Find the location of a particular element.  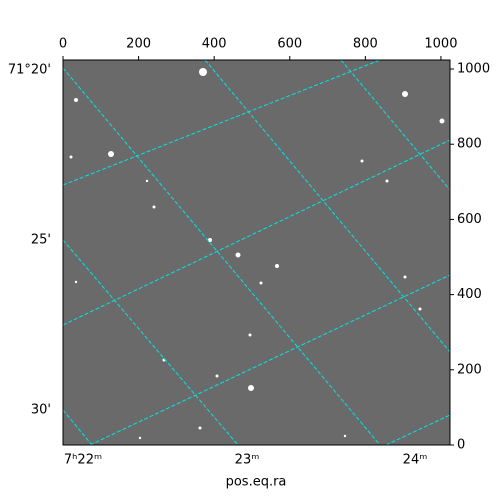

ra-label: 24ᵐ is located at coordinates (415, 460).